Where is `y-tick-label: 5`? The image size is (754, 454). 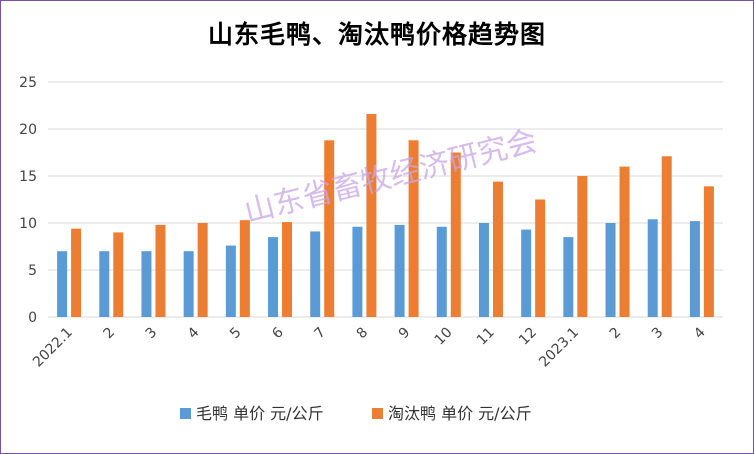
y-tick-label: 5 is located at coordinates (32, 271).